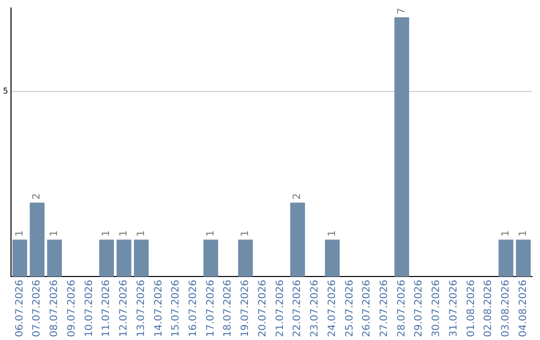  What do you see at coordinates (124, 309) in the screenshot?
I see `x-tick-label: 12.07.2026` at bounding box center [124, 309].